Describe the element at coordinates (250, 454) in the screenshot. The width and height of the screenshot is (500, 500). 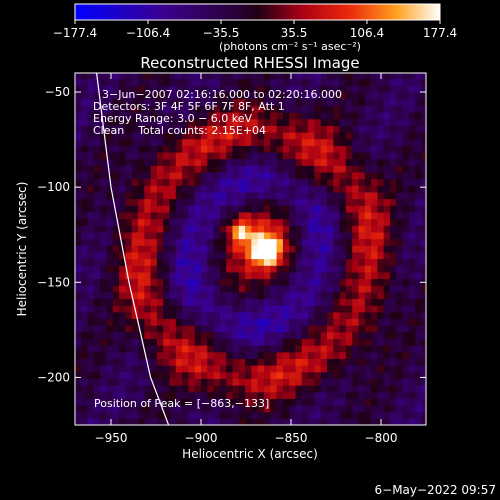
I see `x-axis-label: Heliocentric X (arcsec)` at that location.